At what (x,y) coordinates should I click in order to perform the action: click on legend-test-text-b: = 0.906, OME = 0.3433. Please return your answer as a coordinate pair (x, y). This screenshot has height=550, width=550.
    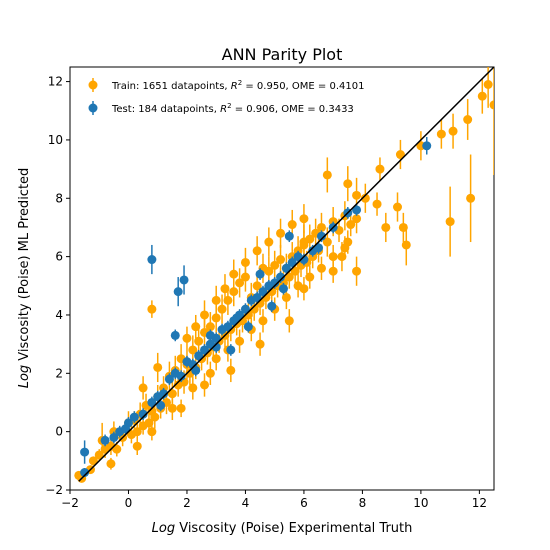
    Looking at the image, I should click on (293, 109).